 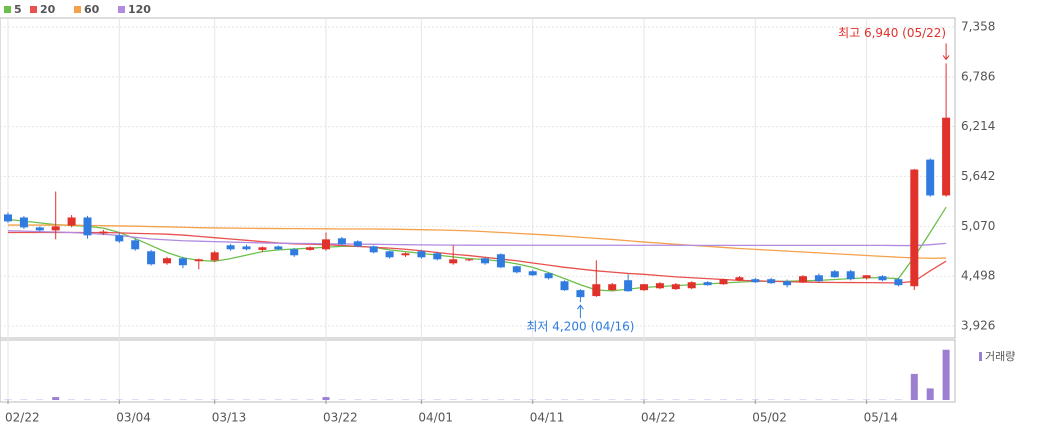 What do you see at coordinates (547, 418) in the screenshot?
I see `x-tick-label: 04/11` at bounding box center [547, 418].